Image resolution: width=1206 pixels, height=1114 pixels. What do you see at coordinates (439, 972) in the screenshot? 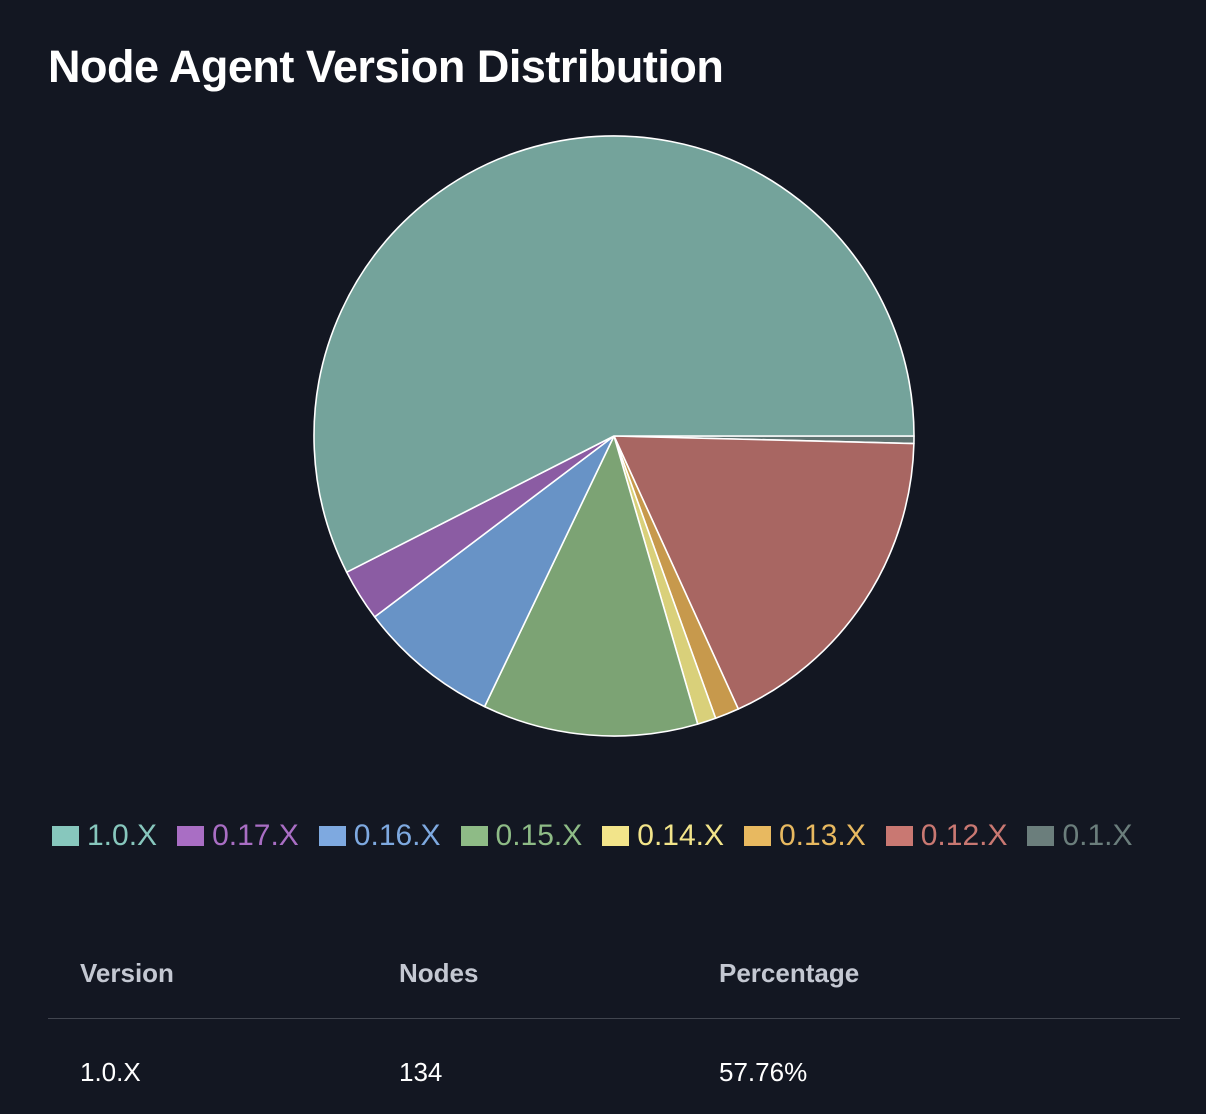
I see `column-header-nodes: Nodes` at bounding box center [439, 972].